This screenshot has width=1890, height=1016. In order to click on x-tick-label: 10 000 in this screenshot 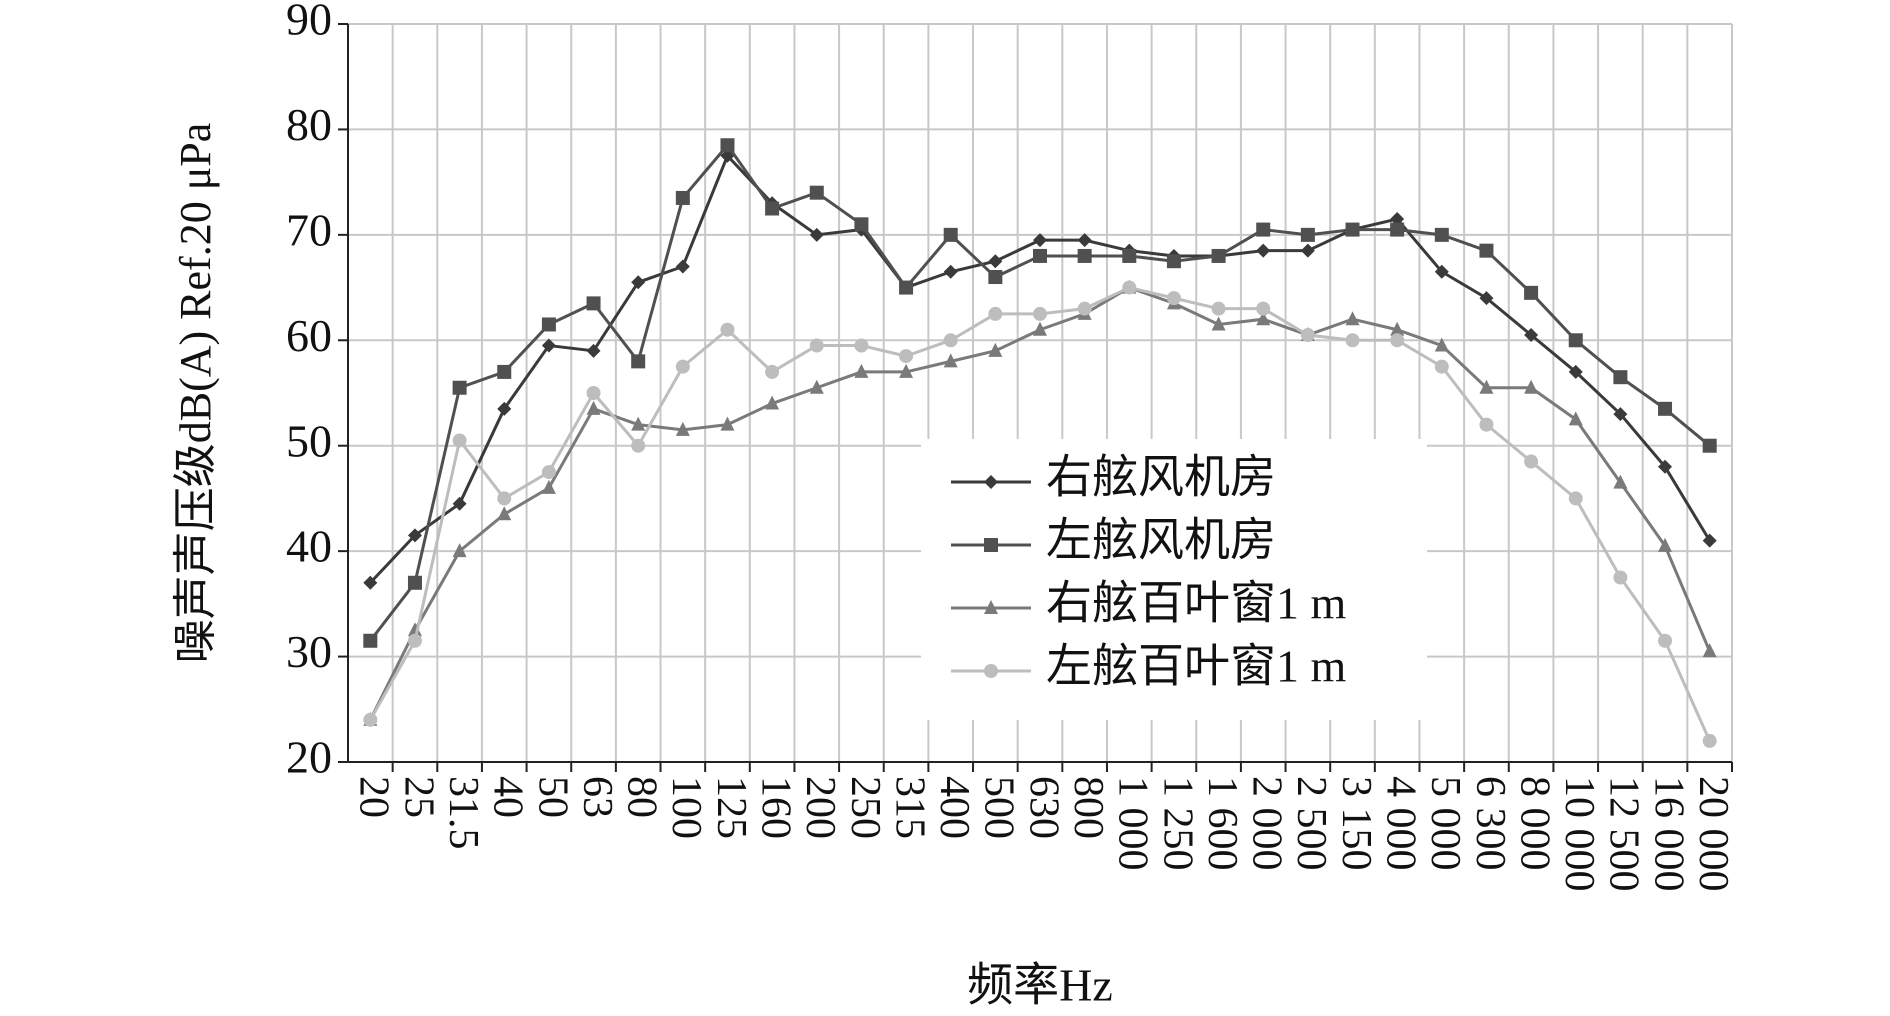, I will do `click(1579, 834)`.